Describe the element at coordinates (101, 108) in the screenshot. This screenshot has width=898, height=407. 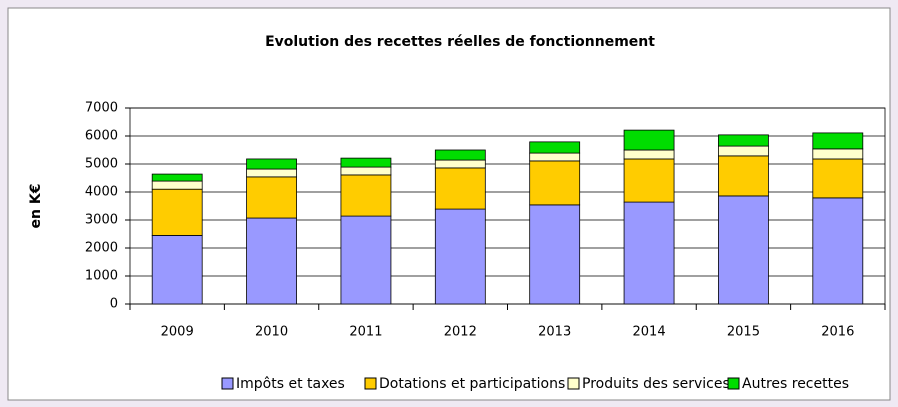
I see `y-tick-label: 7000` at that location.